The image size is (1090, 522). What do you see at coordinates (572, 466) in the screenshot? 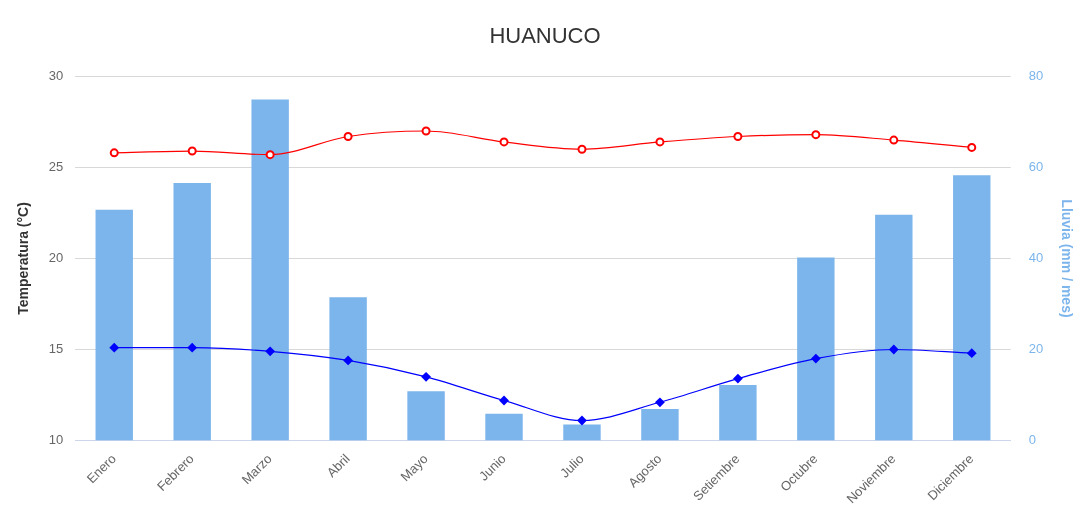
I see `x-tick-label: Julio` at bounding box center [572, 466].